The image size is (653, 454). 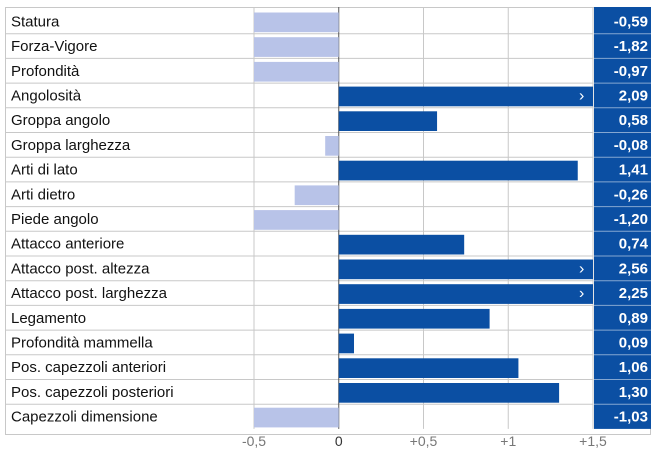 What do you see at coordinates (424, 441) in the screenshot?
I see `x-tick-label: +0,5` at bounding box center [424, 441].